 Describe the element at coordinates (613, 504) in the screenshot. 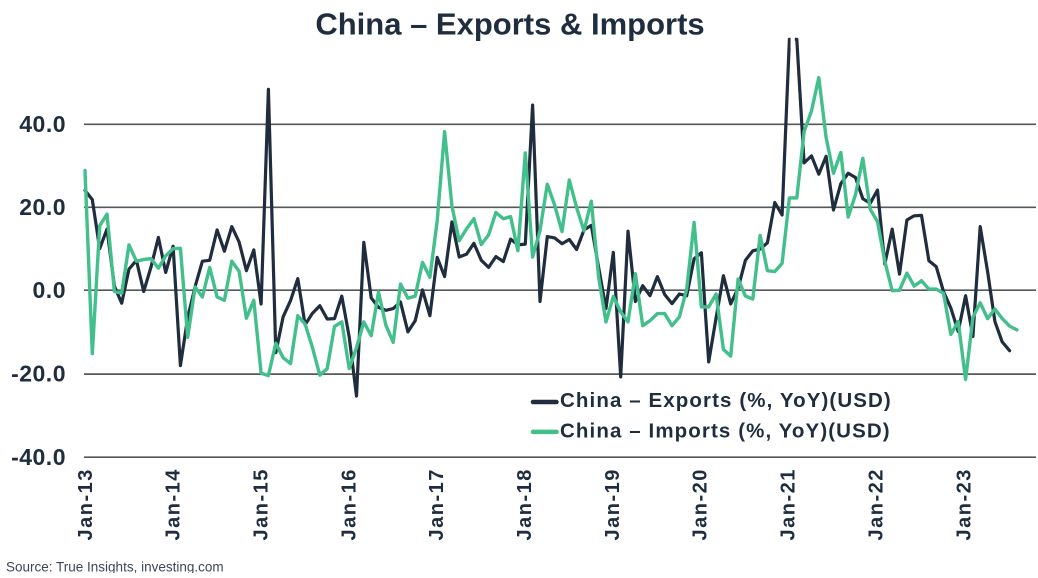

I see `svg-text: Jan-19` at that location.